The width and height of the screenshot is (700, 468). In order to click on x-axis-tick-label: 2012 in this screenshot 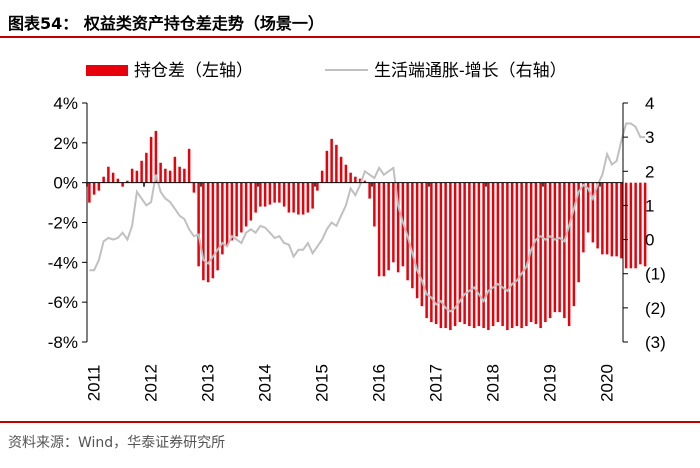, I will do `click(151, 383)`.